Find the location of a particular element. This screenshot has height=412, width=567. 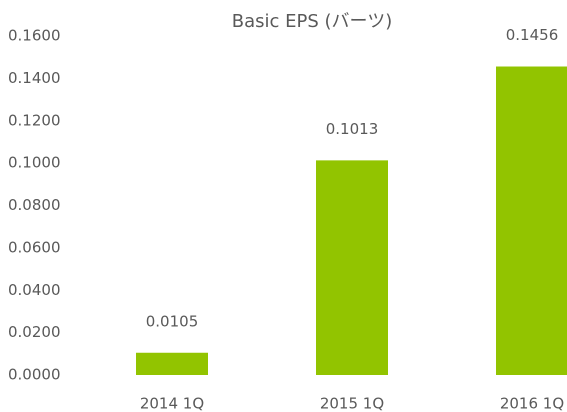

chart-title: Basic EPS (バーツ) is located at coordinates (312, 21).